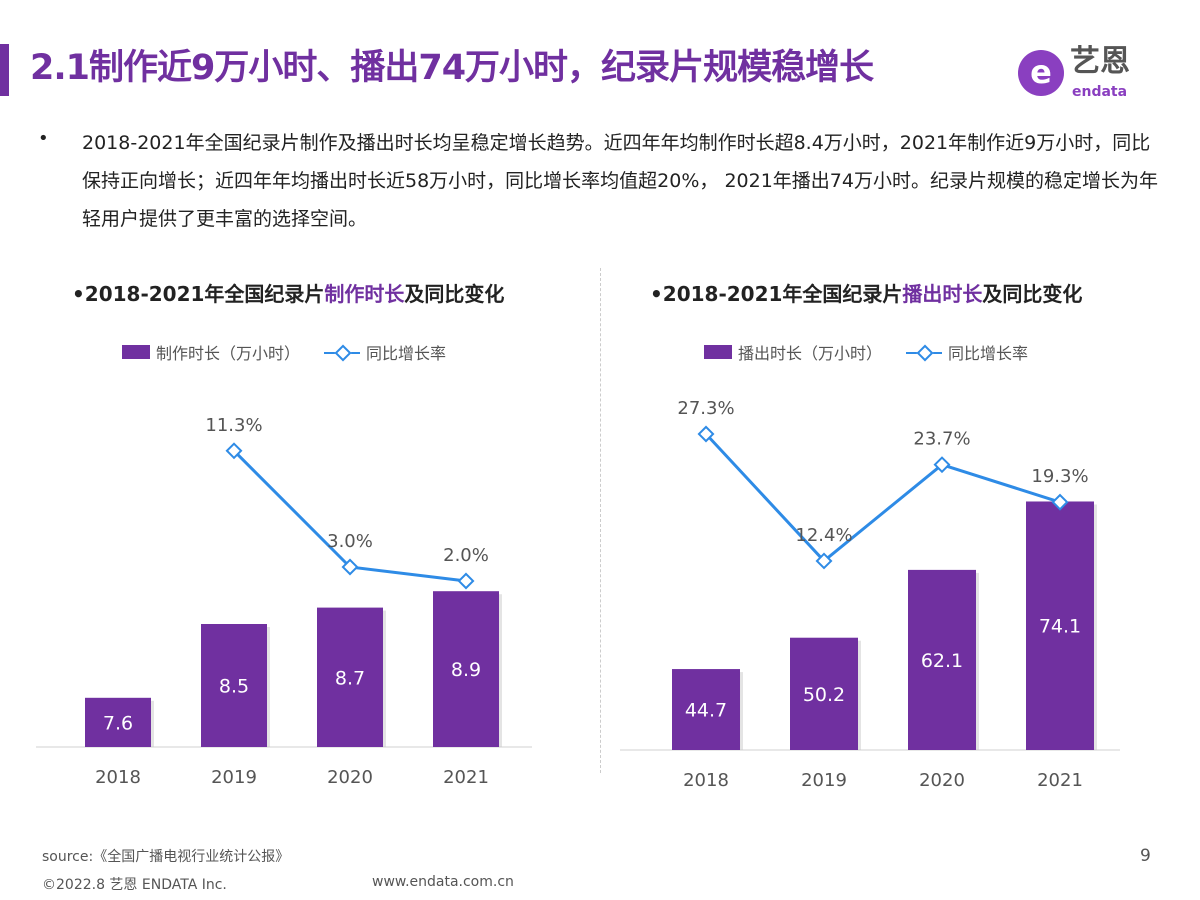 The width and height of the screenshot is (1200, 900). Describe the element at coordinates (166, 857) in the screenshot. I see `source-note: source:《全国广播电视行业统计公报》` at that location.